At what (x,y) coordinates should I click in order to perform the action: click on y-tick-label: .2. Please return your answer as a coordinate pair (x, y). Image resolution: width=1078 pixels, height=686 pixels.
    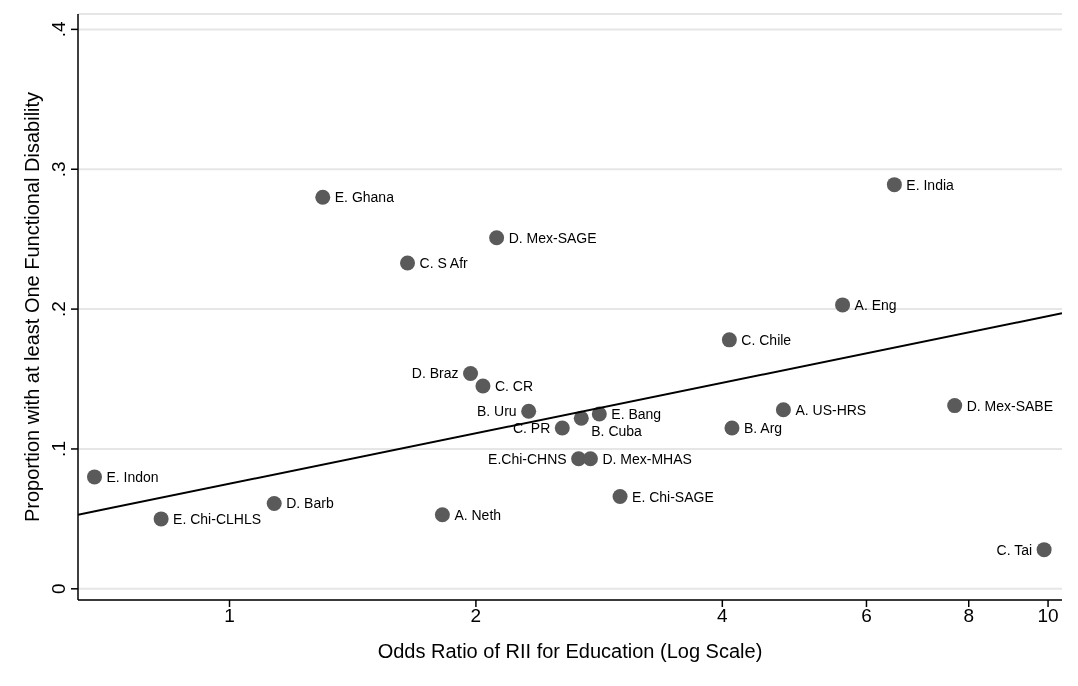
    Looking at the image, I should click on (58, 309).